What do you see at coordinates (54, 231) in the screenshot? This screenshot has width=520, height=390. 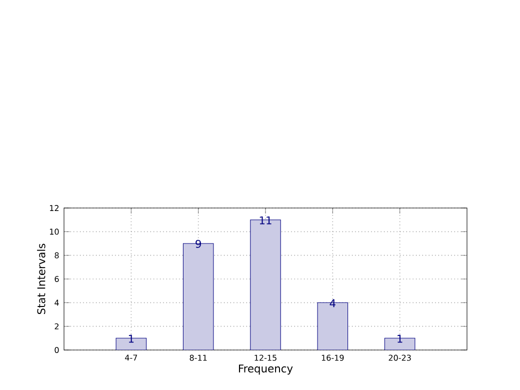 I see `y-tick-label: 10` at bounding box center [54, 231].